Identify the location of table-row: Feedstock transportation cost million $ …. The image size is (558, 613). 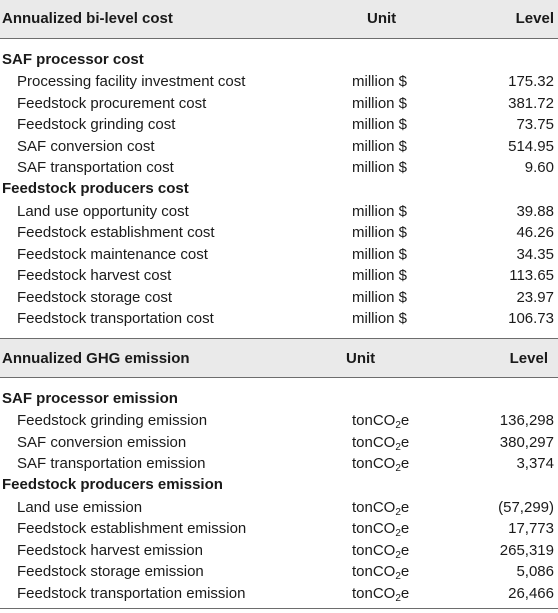
(279, 319).